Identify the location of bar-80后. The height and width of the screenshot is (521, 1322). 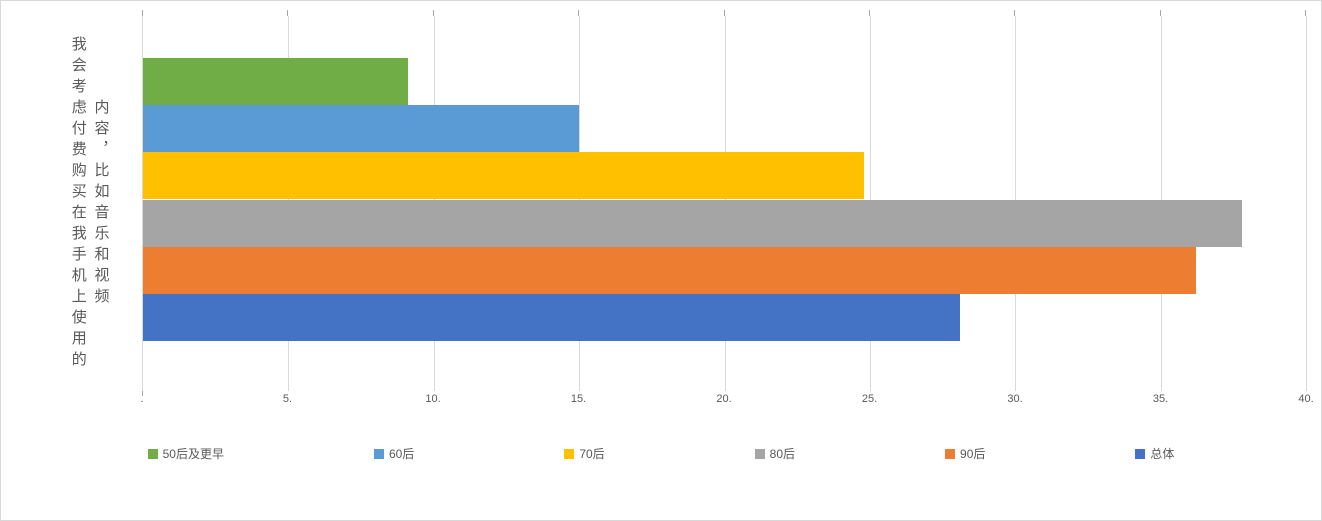
(693, 223).